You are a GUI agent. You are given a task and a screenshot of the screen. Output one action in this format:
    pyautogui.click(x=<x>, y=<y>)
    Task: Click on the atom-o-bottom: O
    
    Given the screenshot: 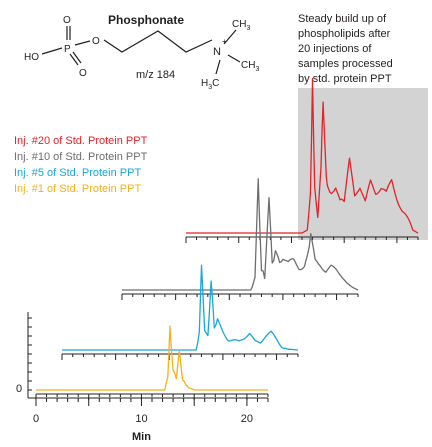 What is the action you would take?
    pyautogui.click(x=83, y=73)
    